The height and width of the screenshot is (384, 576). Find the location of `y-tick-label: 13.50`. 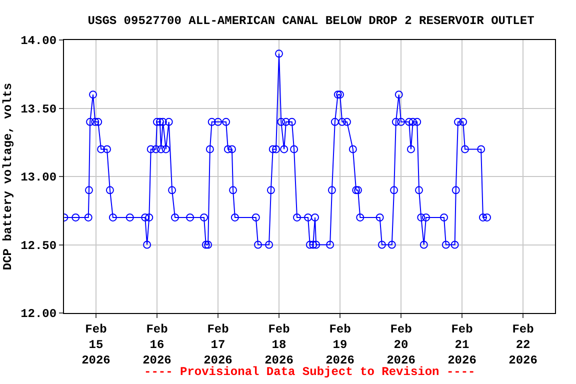

y-tick-label: 13.50 is located at coordinates (38, 109).